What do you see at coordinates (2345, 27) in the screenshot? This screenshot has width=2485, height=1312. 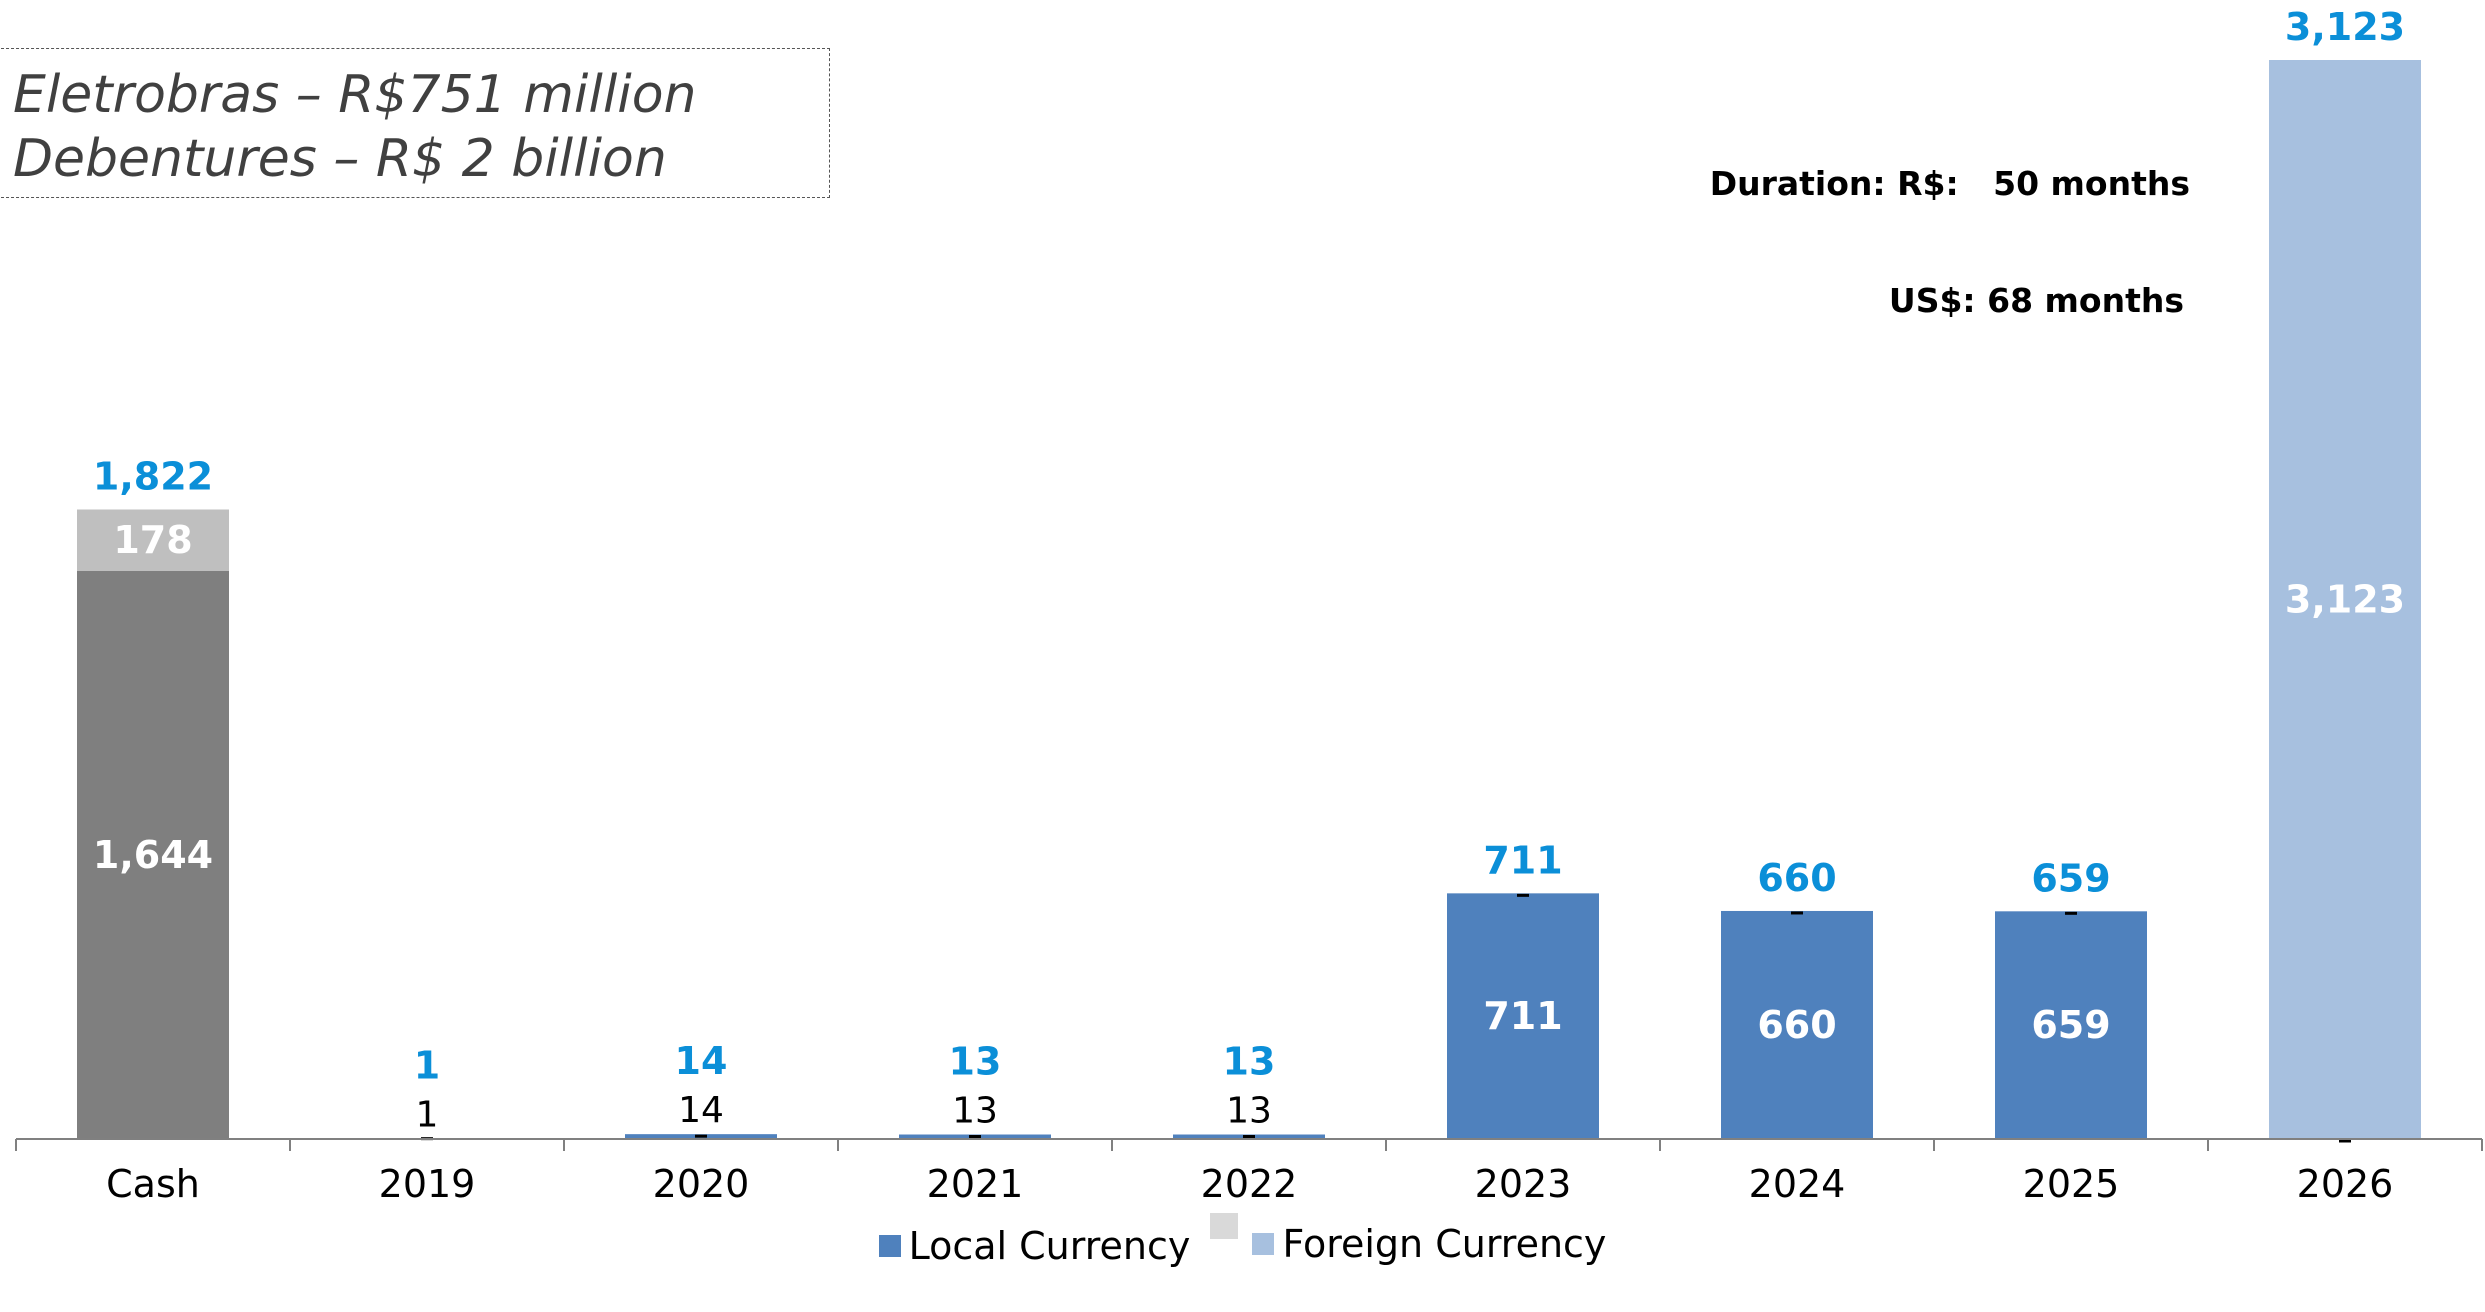 I see `total-label-2026: 3,123` at bounding box center [2345, 27].